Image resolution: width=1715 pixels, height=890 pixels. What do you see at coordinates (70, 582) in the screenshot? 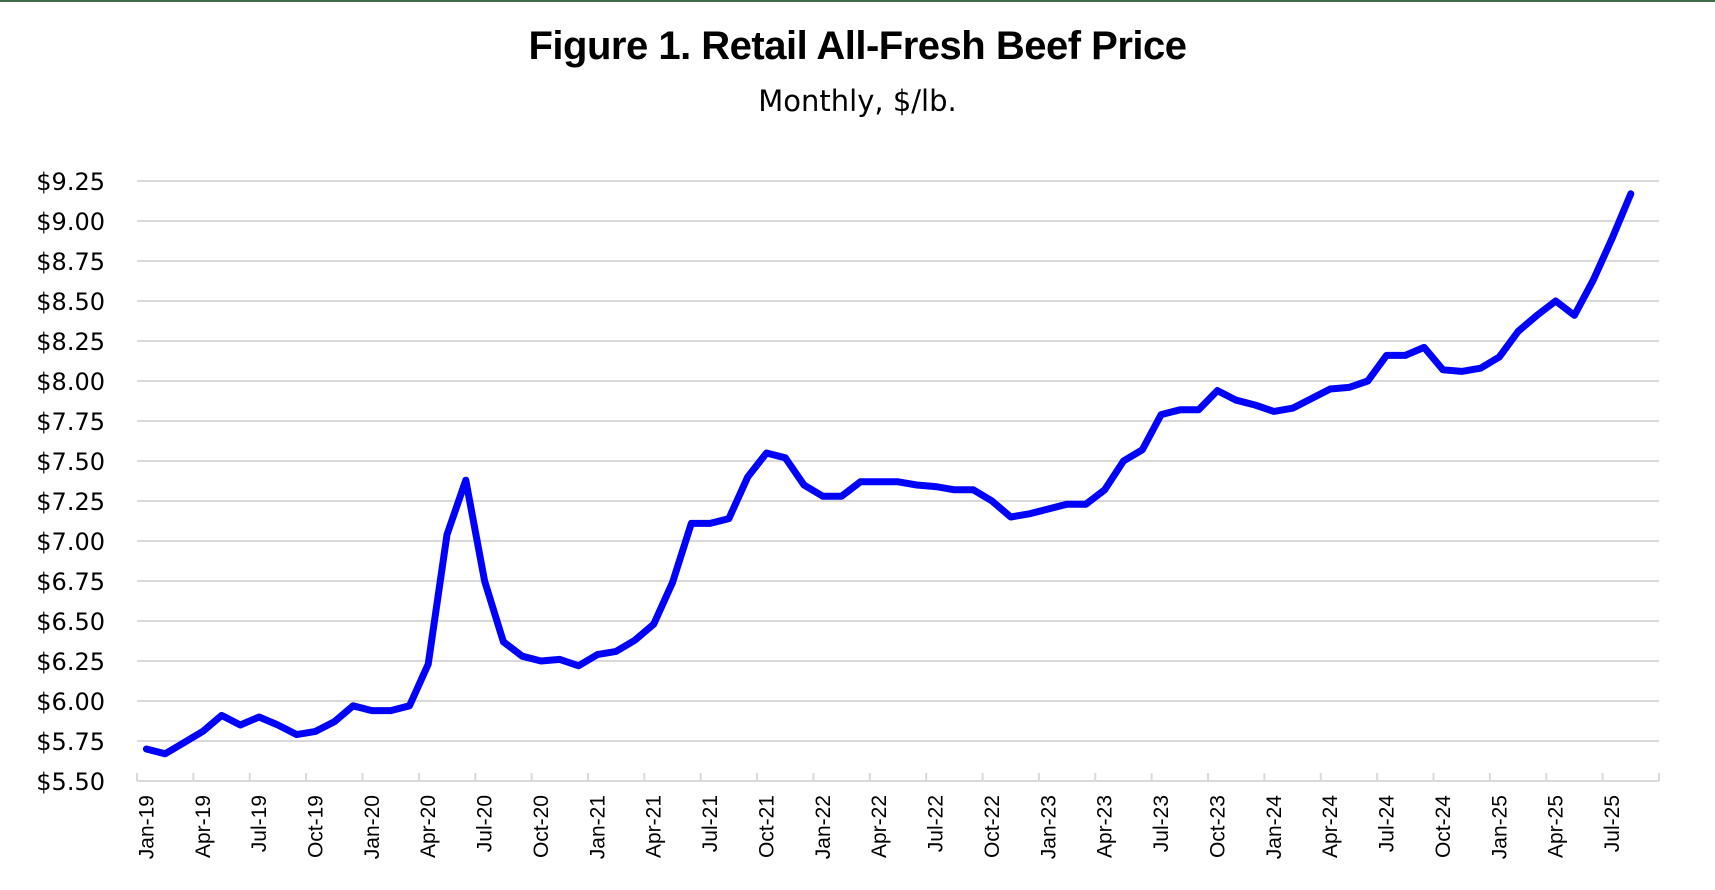
I see `y-tick-label: $6.75` at bounding box center [70, 582].